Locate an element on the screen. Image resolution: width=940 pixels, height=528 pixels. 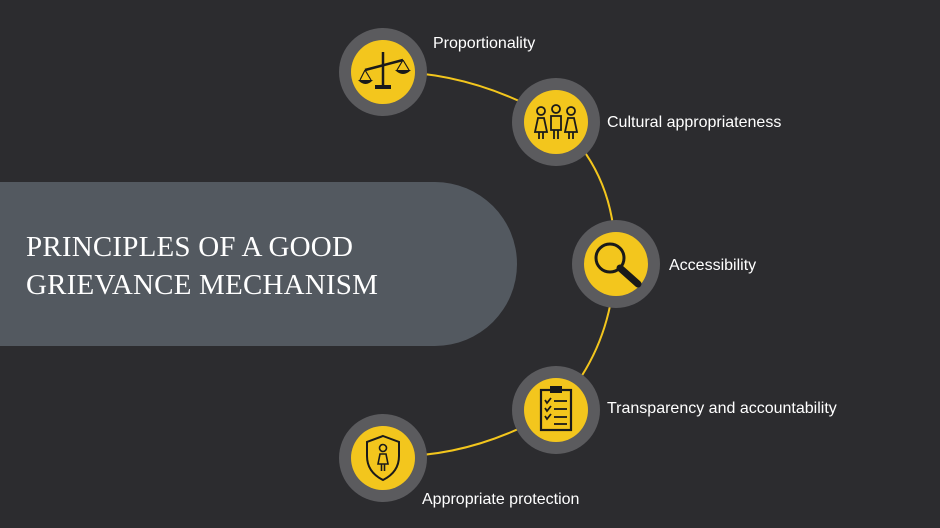
label-cultural-appropriateness: Cultural appropriateness is located at coordinates (694, 122).